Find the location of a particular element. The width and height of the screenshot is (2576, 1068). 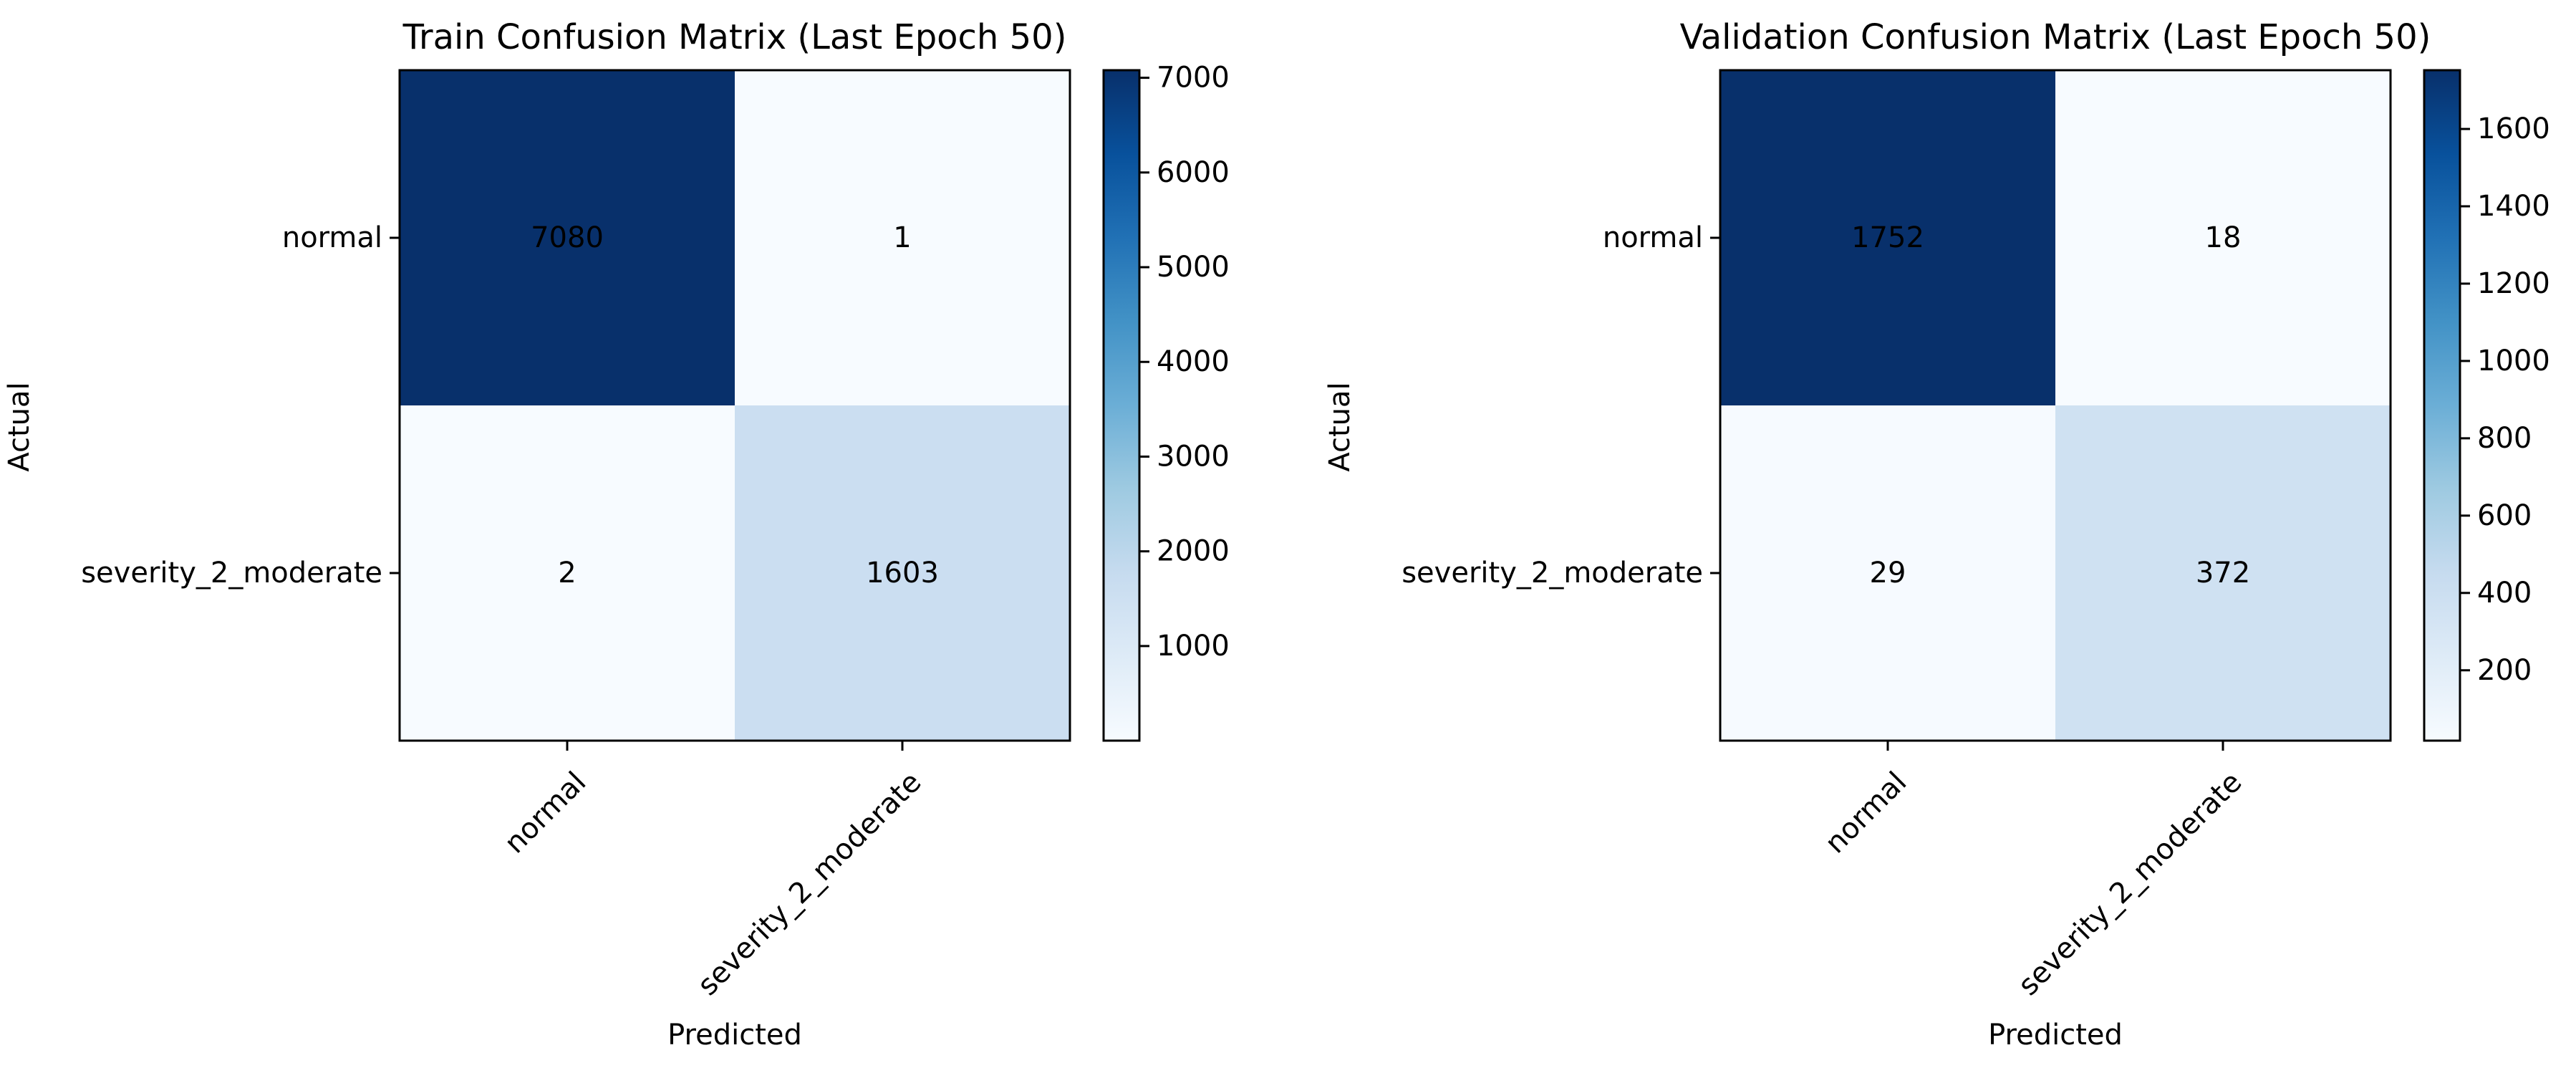

cell-value-label: 372 is located at coordinates (2223, 573).